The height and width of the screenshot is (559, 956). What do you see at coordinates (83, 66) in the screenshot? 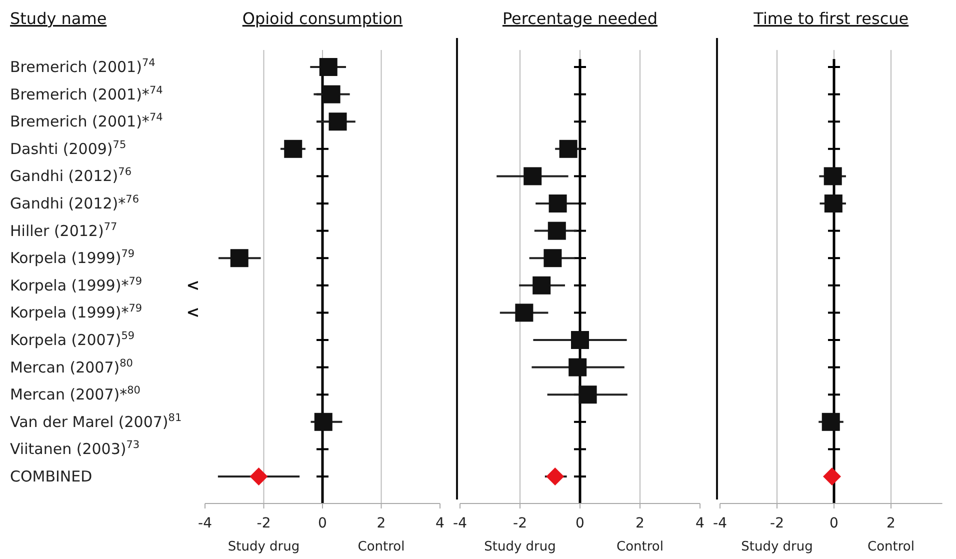
I see `y-tick-label: Bremerich (2001)$^{74}$` at bounding box center [83, 66].